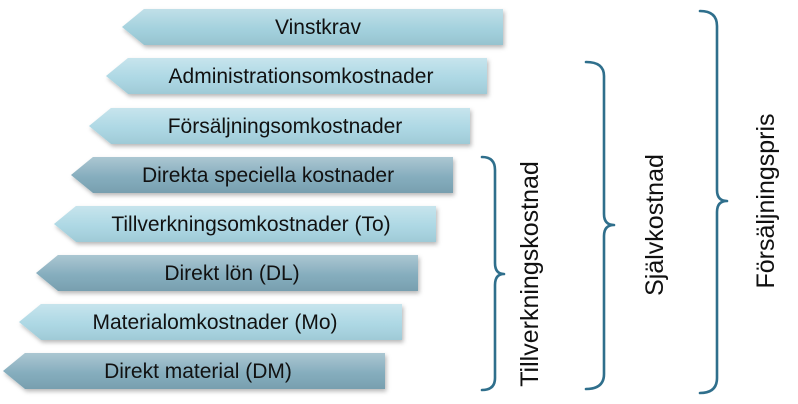 Image resolution: width=798 pixels, height=404 pixels. What do you see at coordinates (268, 175) in the screenshot?
I see `bar-direkta-speciella-kostnader-label: Direkta speciella kostnader` at bounding box center [268, 175].